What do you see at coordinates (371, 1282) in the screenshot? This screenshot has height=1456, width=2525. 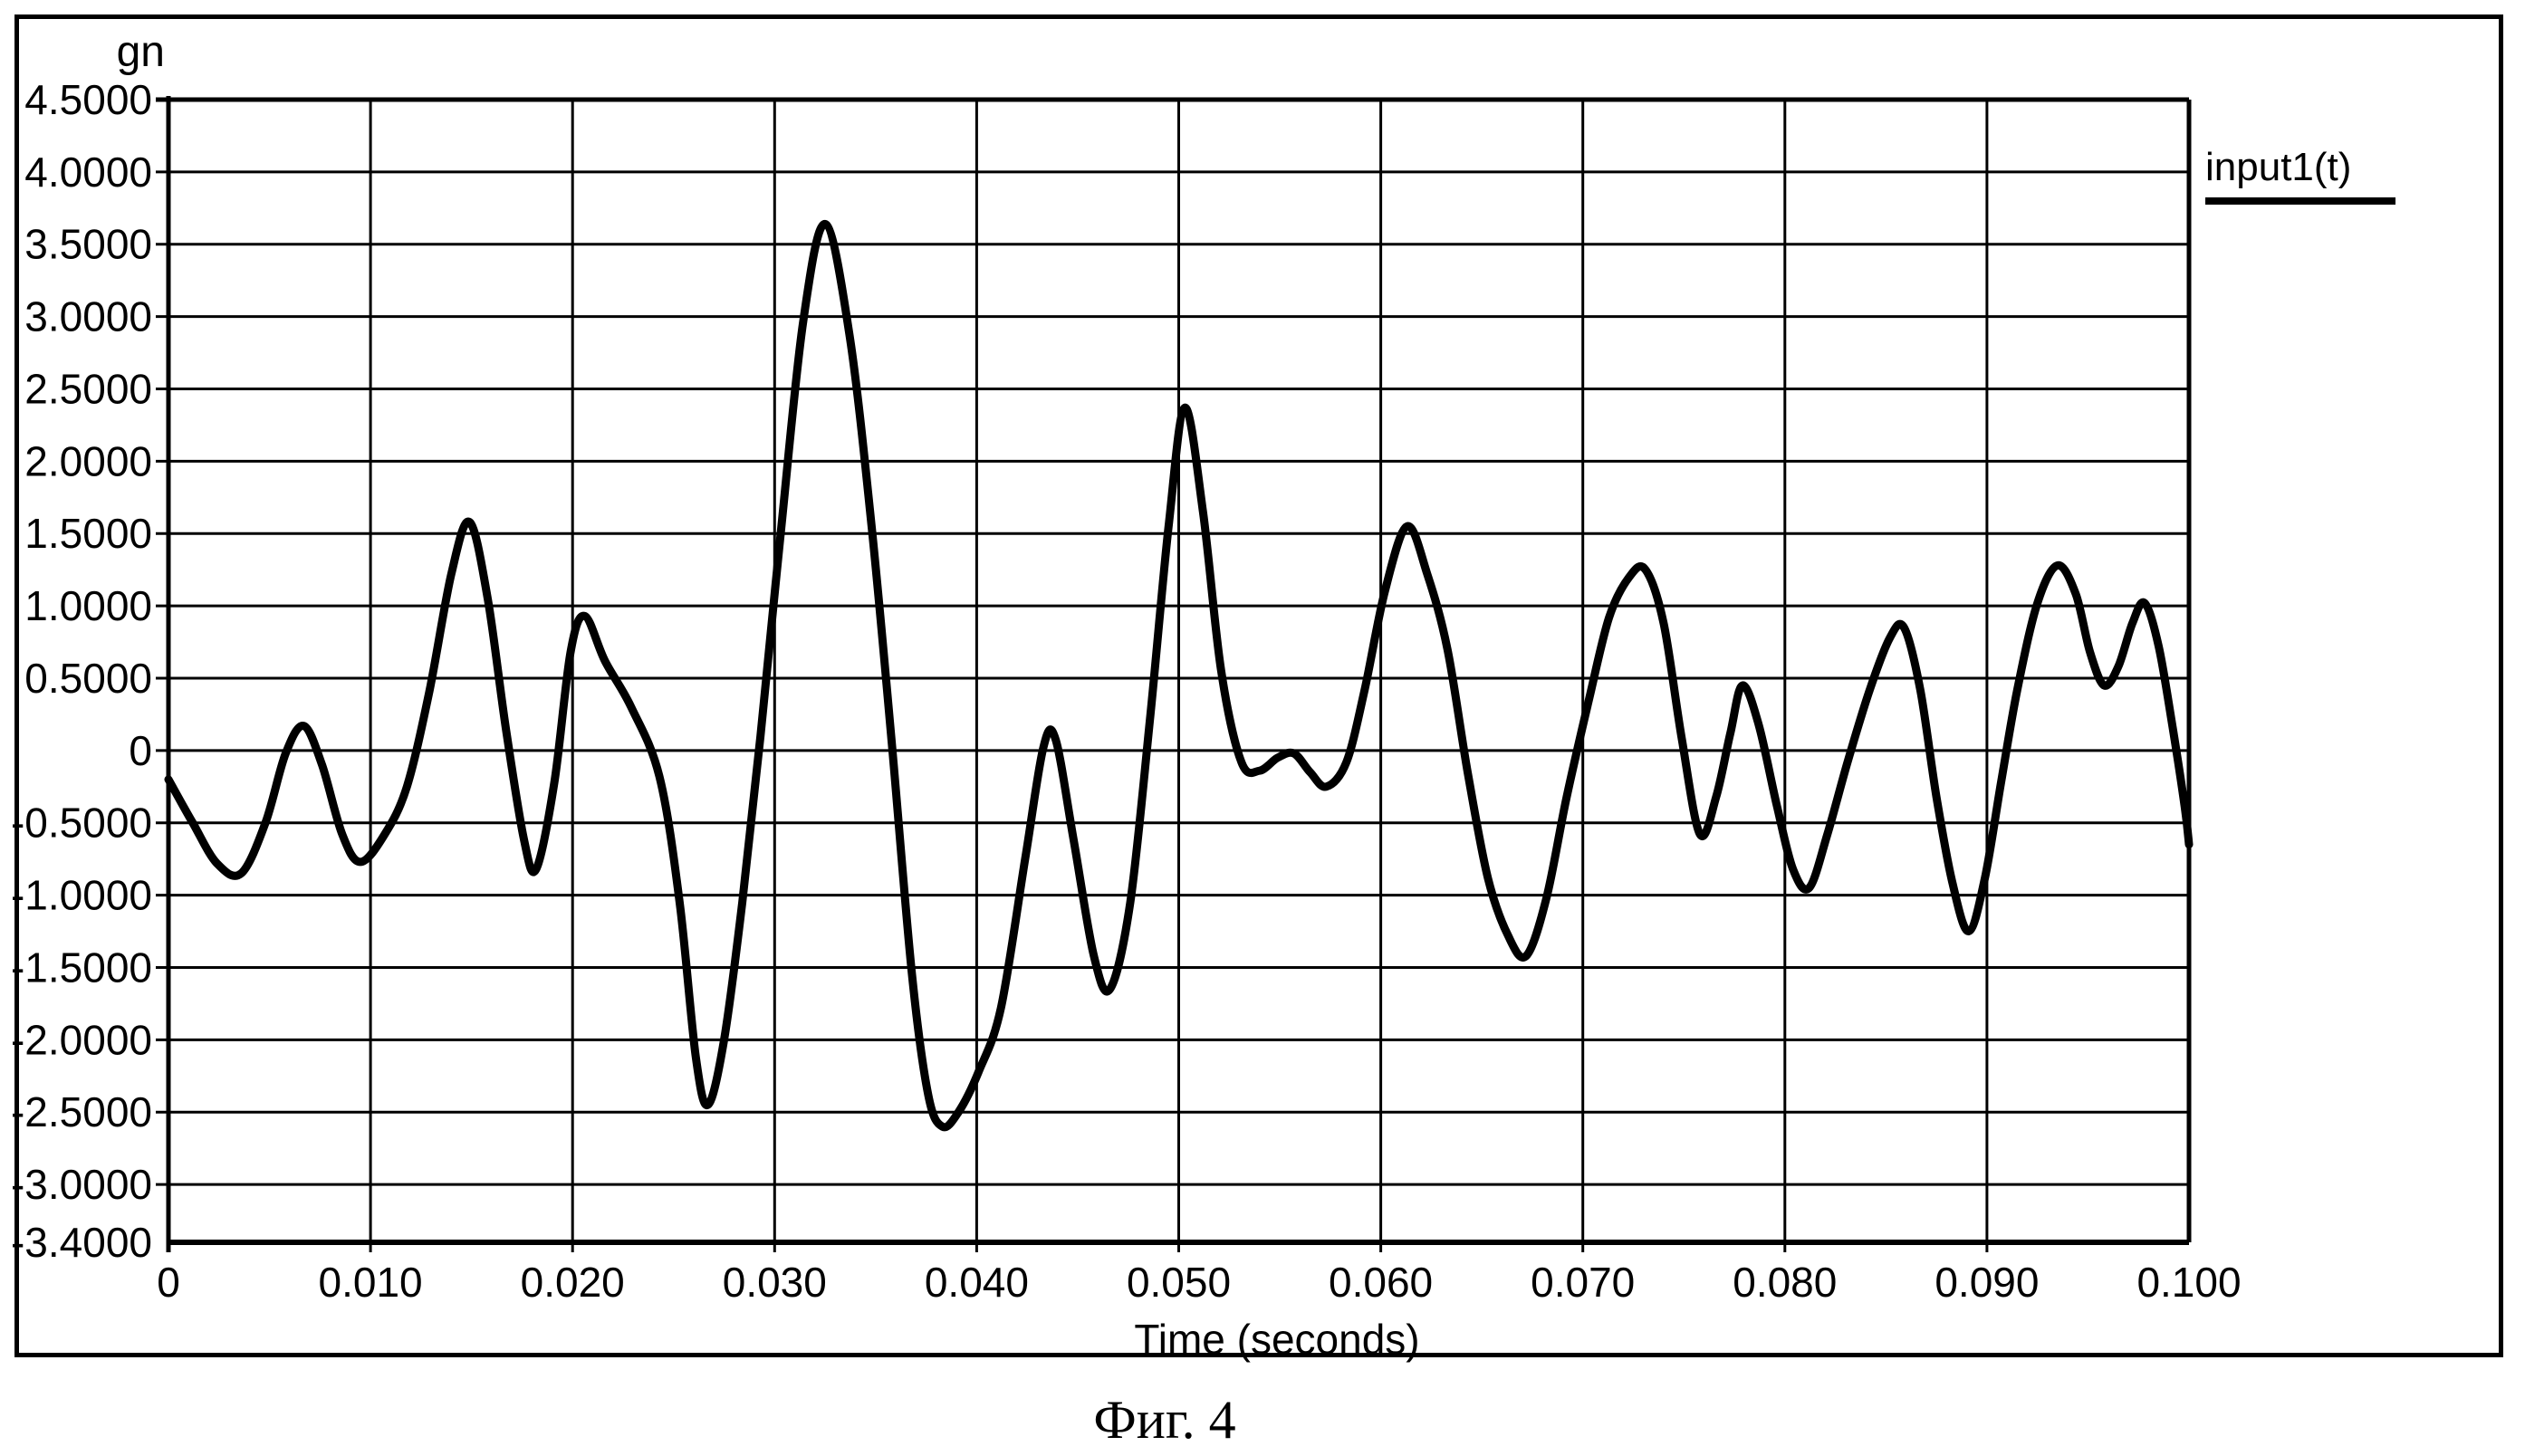 I see `x-tick-label-0.010: 0.010` at bounding box center [371, 1282].